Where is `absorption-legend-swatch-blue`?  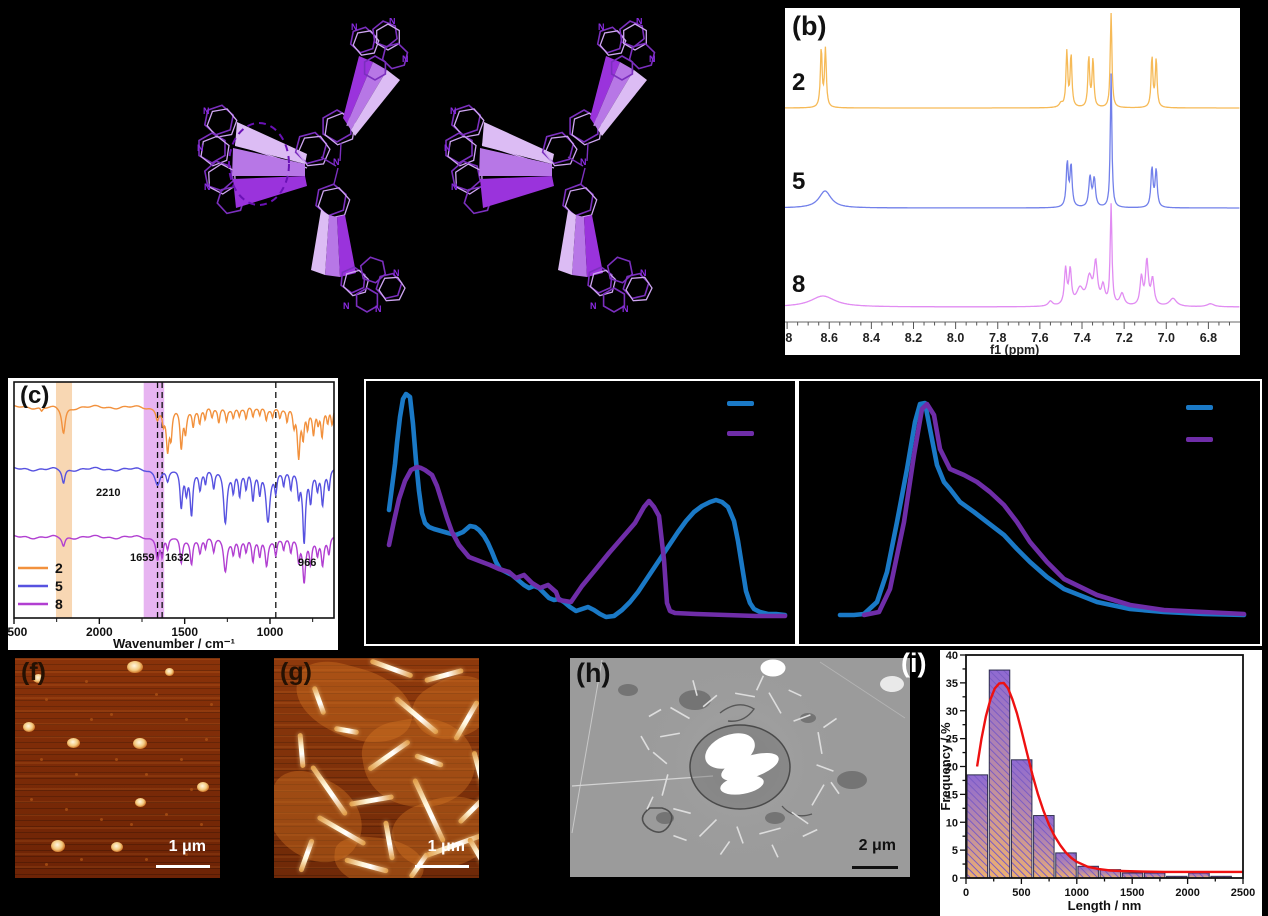 absorption-legend-swatch-blue is located at coordinates (740, 403).